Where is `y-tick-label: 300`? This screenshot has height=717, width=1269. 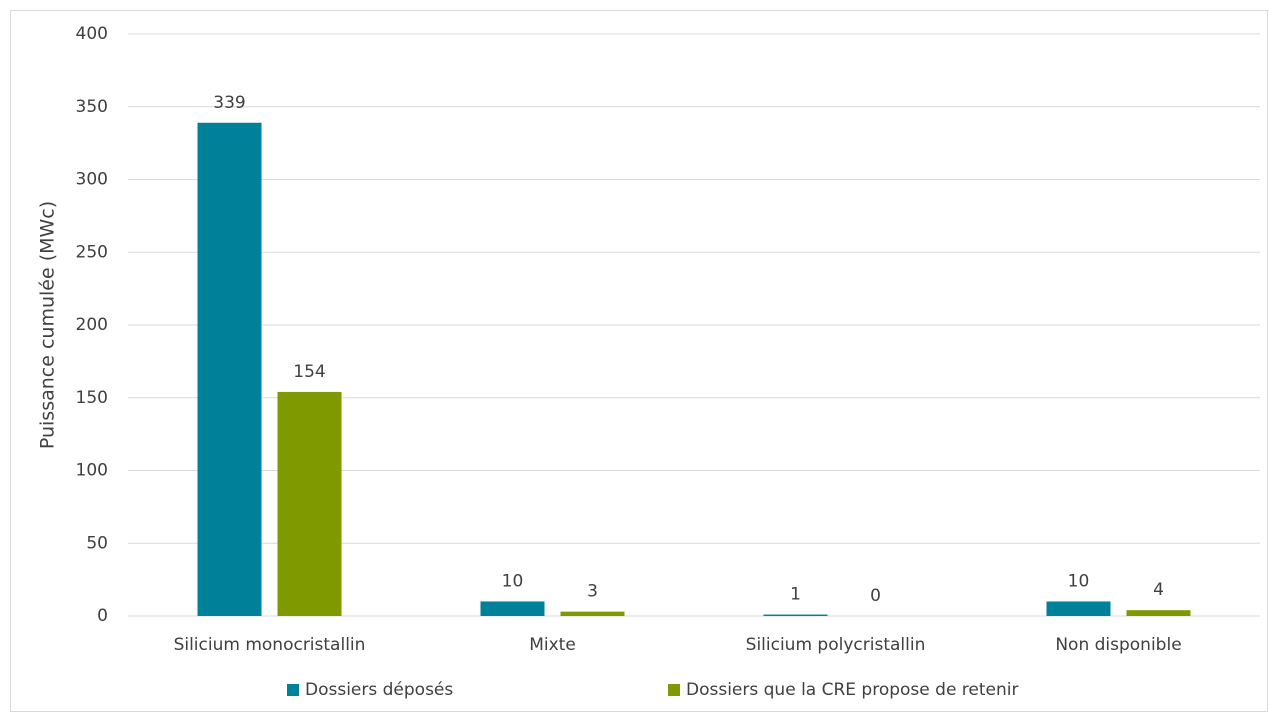
y-tick-label: 300 is located at coordinates (92, 180).